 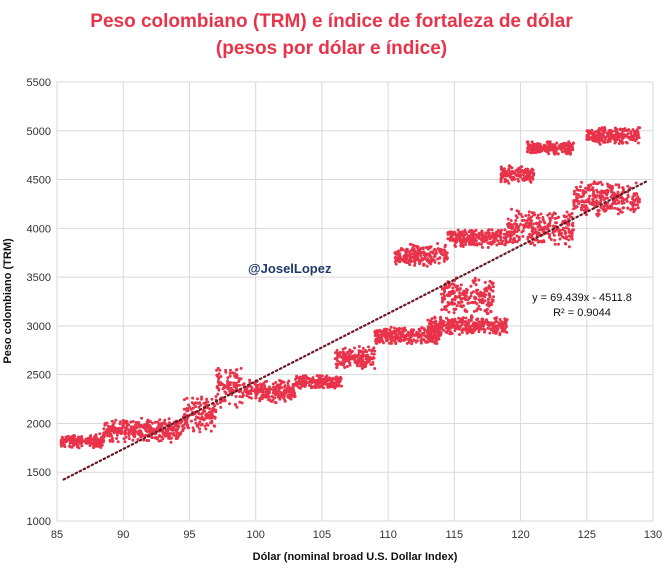 I want to click on y-tick-label: 1500, so click(x=39, y=473).